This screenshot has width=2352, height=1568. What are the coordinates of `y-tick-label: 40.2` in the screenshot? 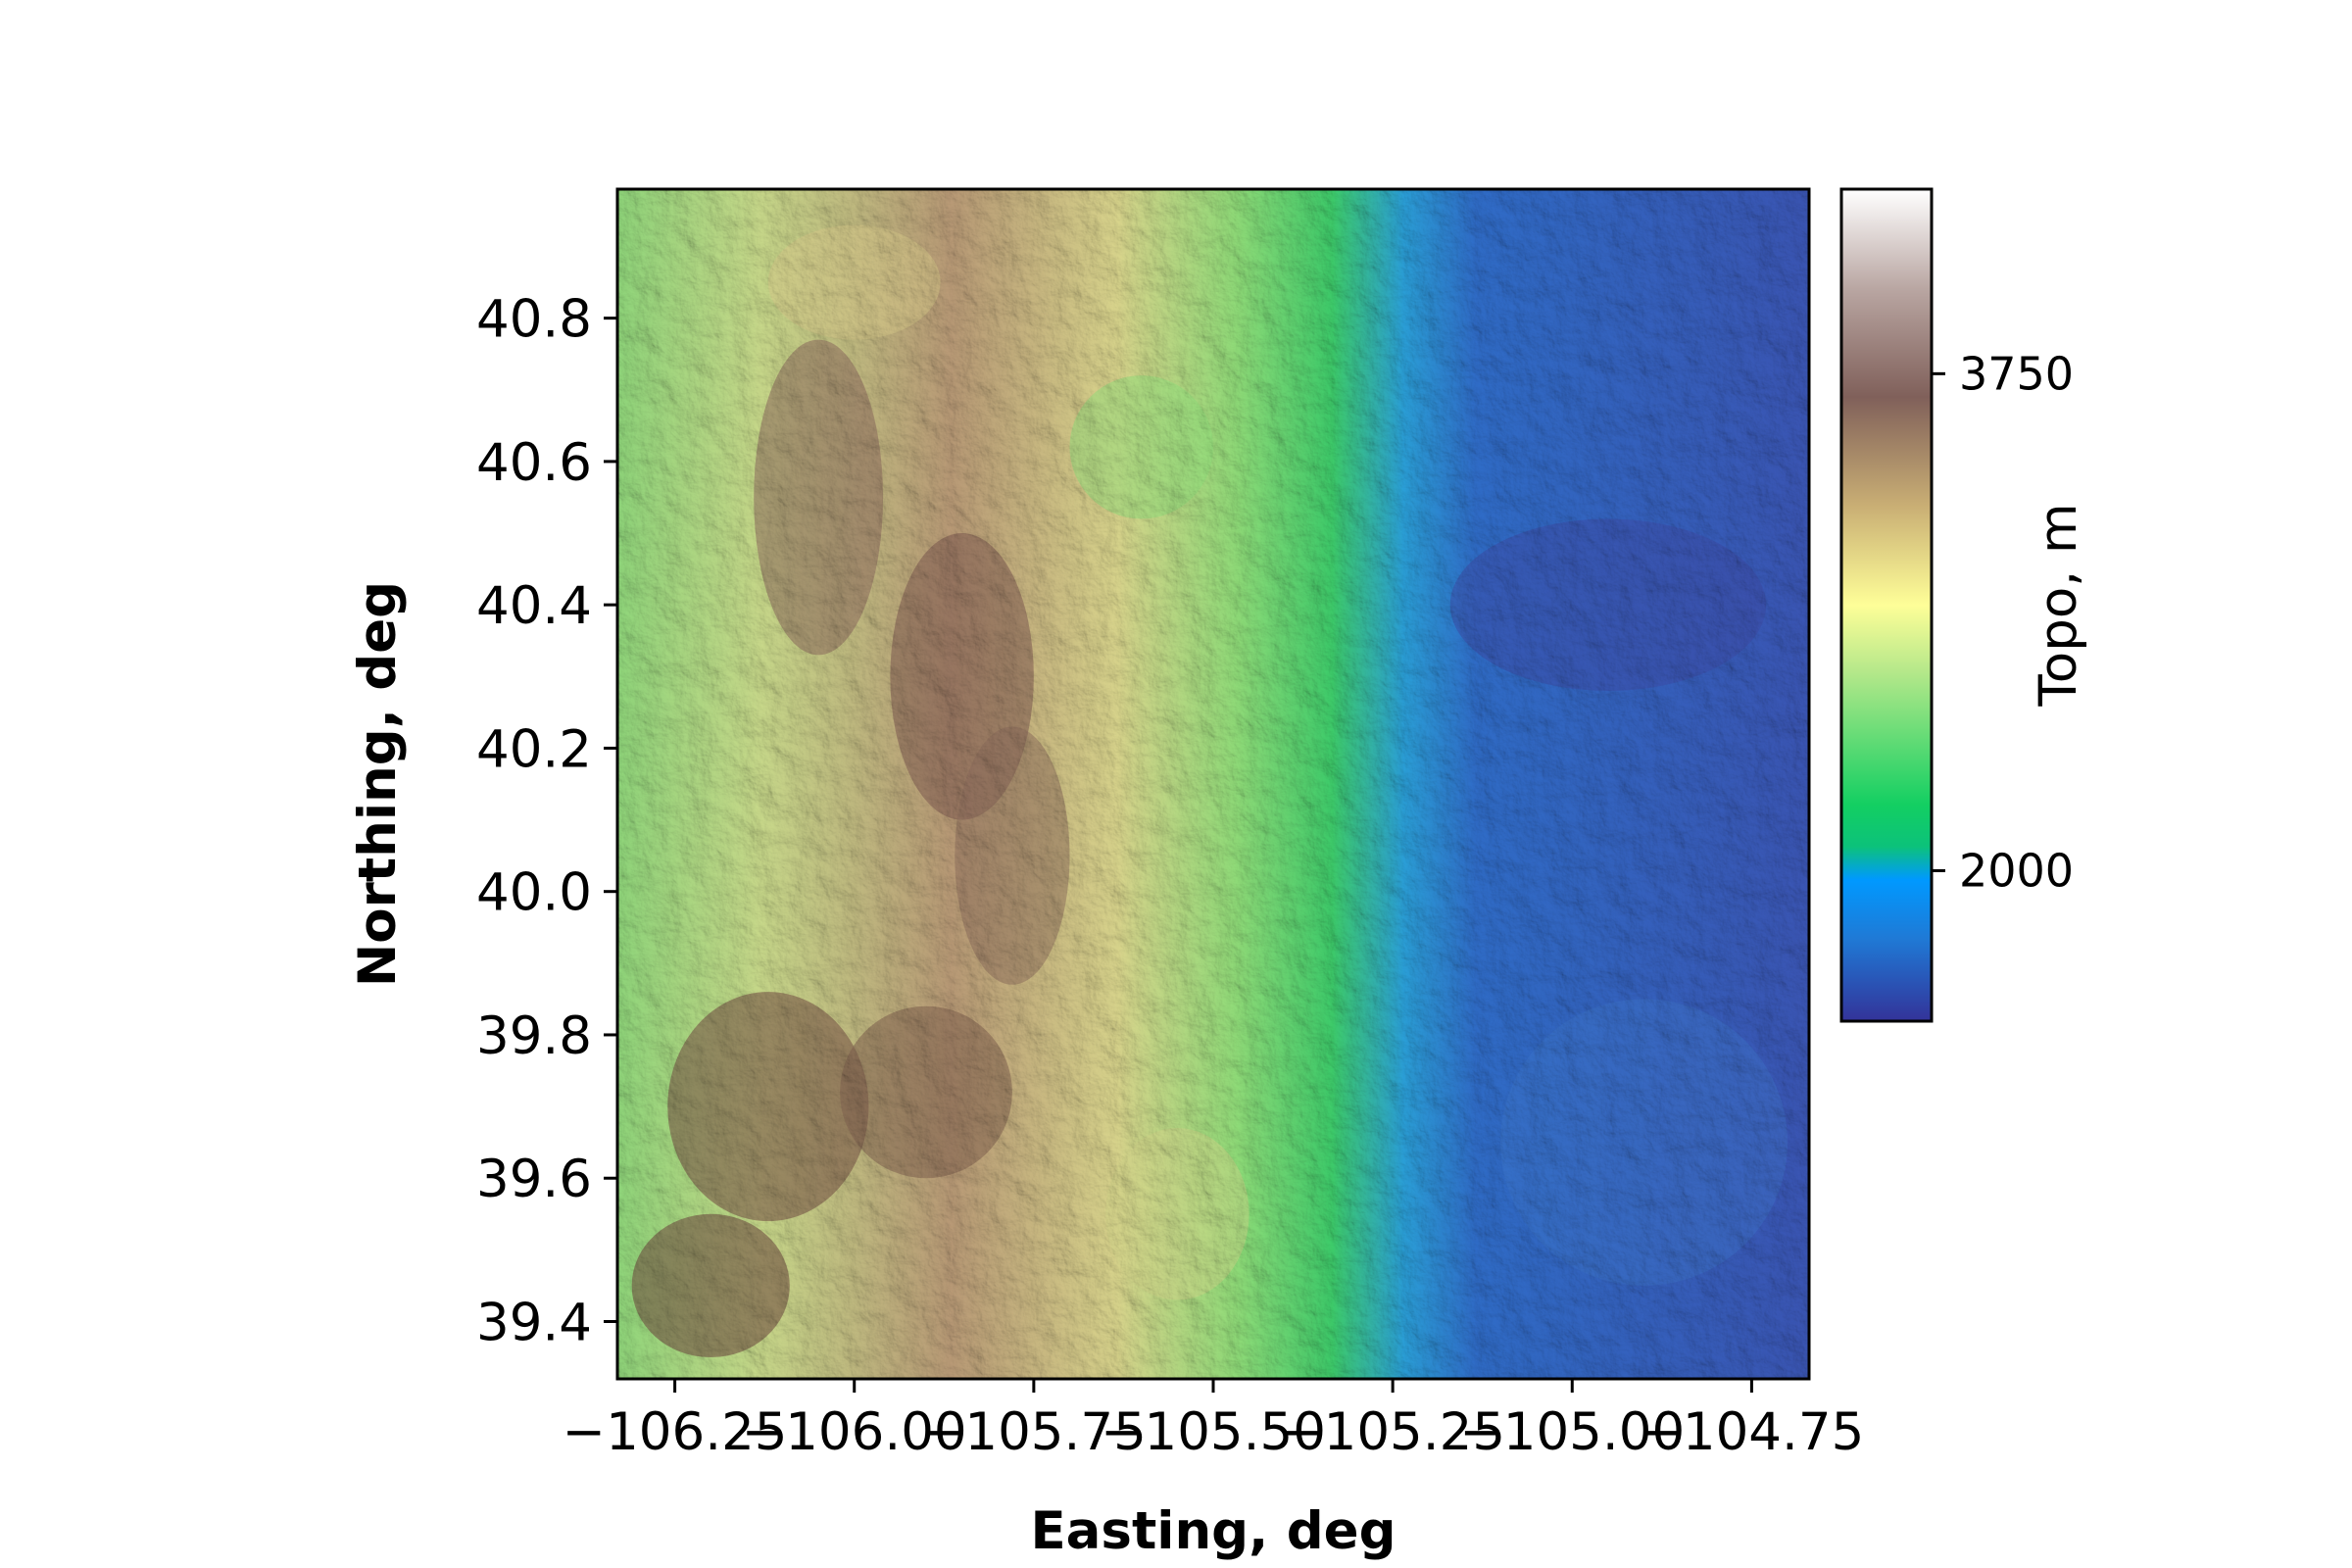 It's located at (534, 749).